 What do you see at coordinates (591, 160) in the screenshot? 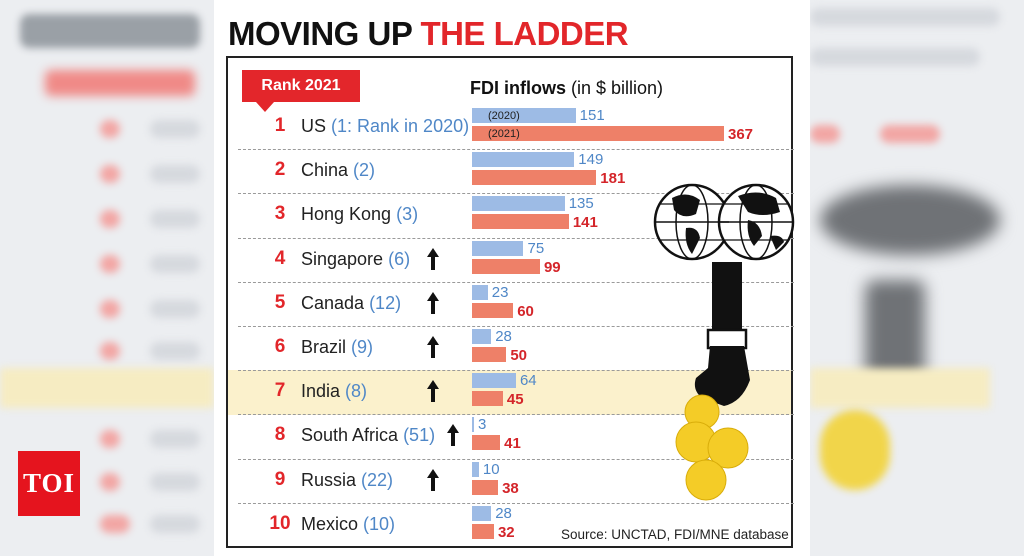
I see `value-2020: 149` at bounding box center [591, 160].